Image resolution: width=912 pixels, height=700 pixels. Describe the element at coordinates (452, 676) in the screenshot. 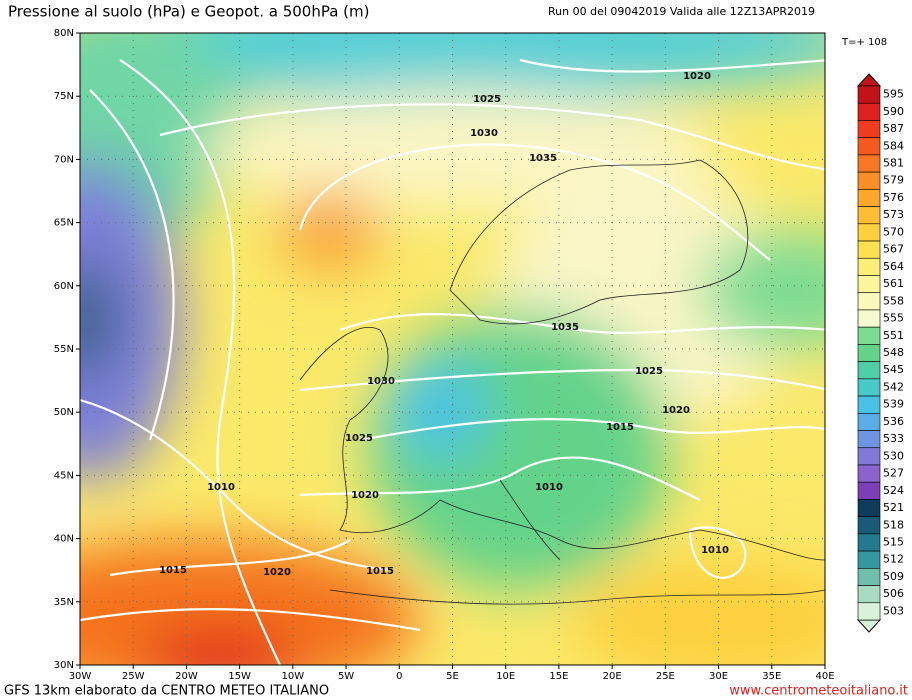

I see `lon-label: 5E` at that location.